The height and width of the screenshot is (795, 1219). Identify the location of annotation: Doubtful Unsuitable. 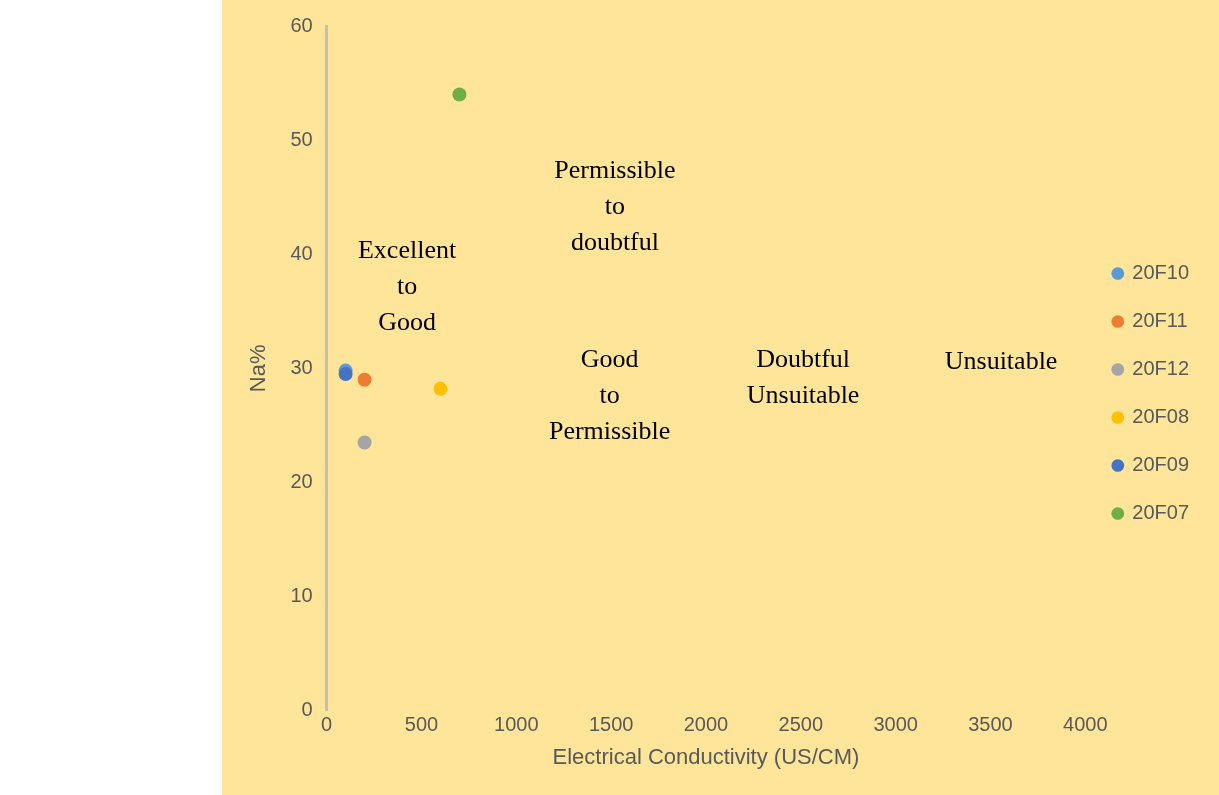
(803, 377).